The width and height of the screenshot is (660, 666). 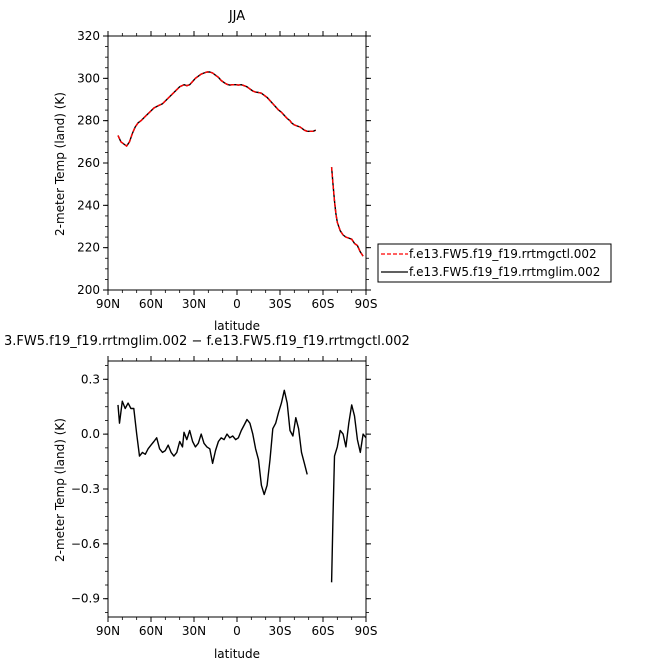 What do you see at coordinates (88, 290) in the screenshot?
I see `ytick-label: 200` at bounding box center [88, 290].